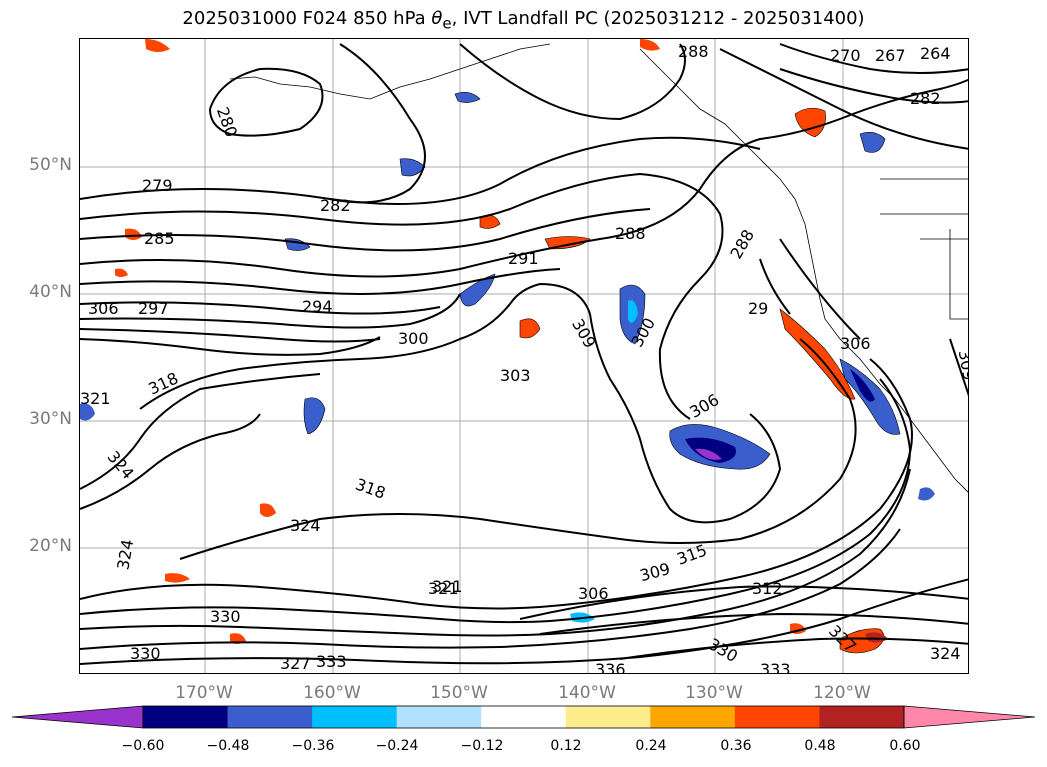 The height and width of the screenshot is (767, 1047). What do you see at coordinates (651, 746) in the screenshot?
I see `colorbar-tick: 0.24` at bounding box center [651, 746].